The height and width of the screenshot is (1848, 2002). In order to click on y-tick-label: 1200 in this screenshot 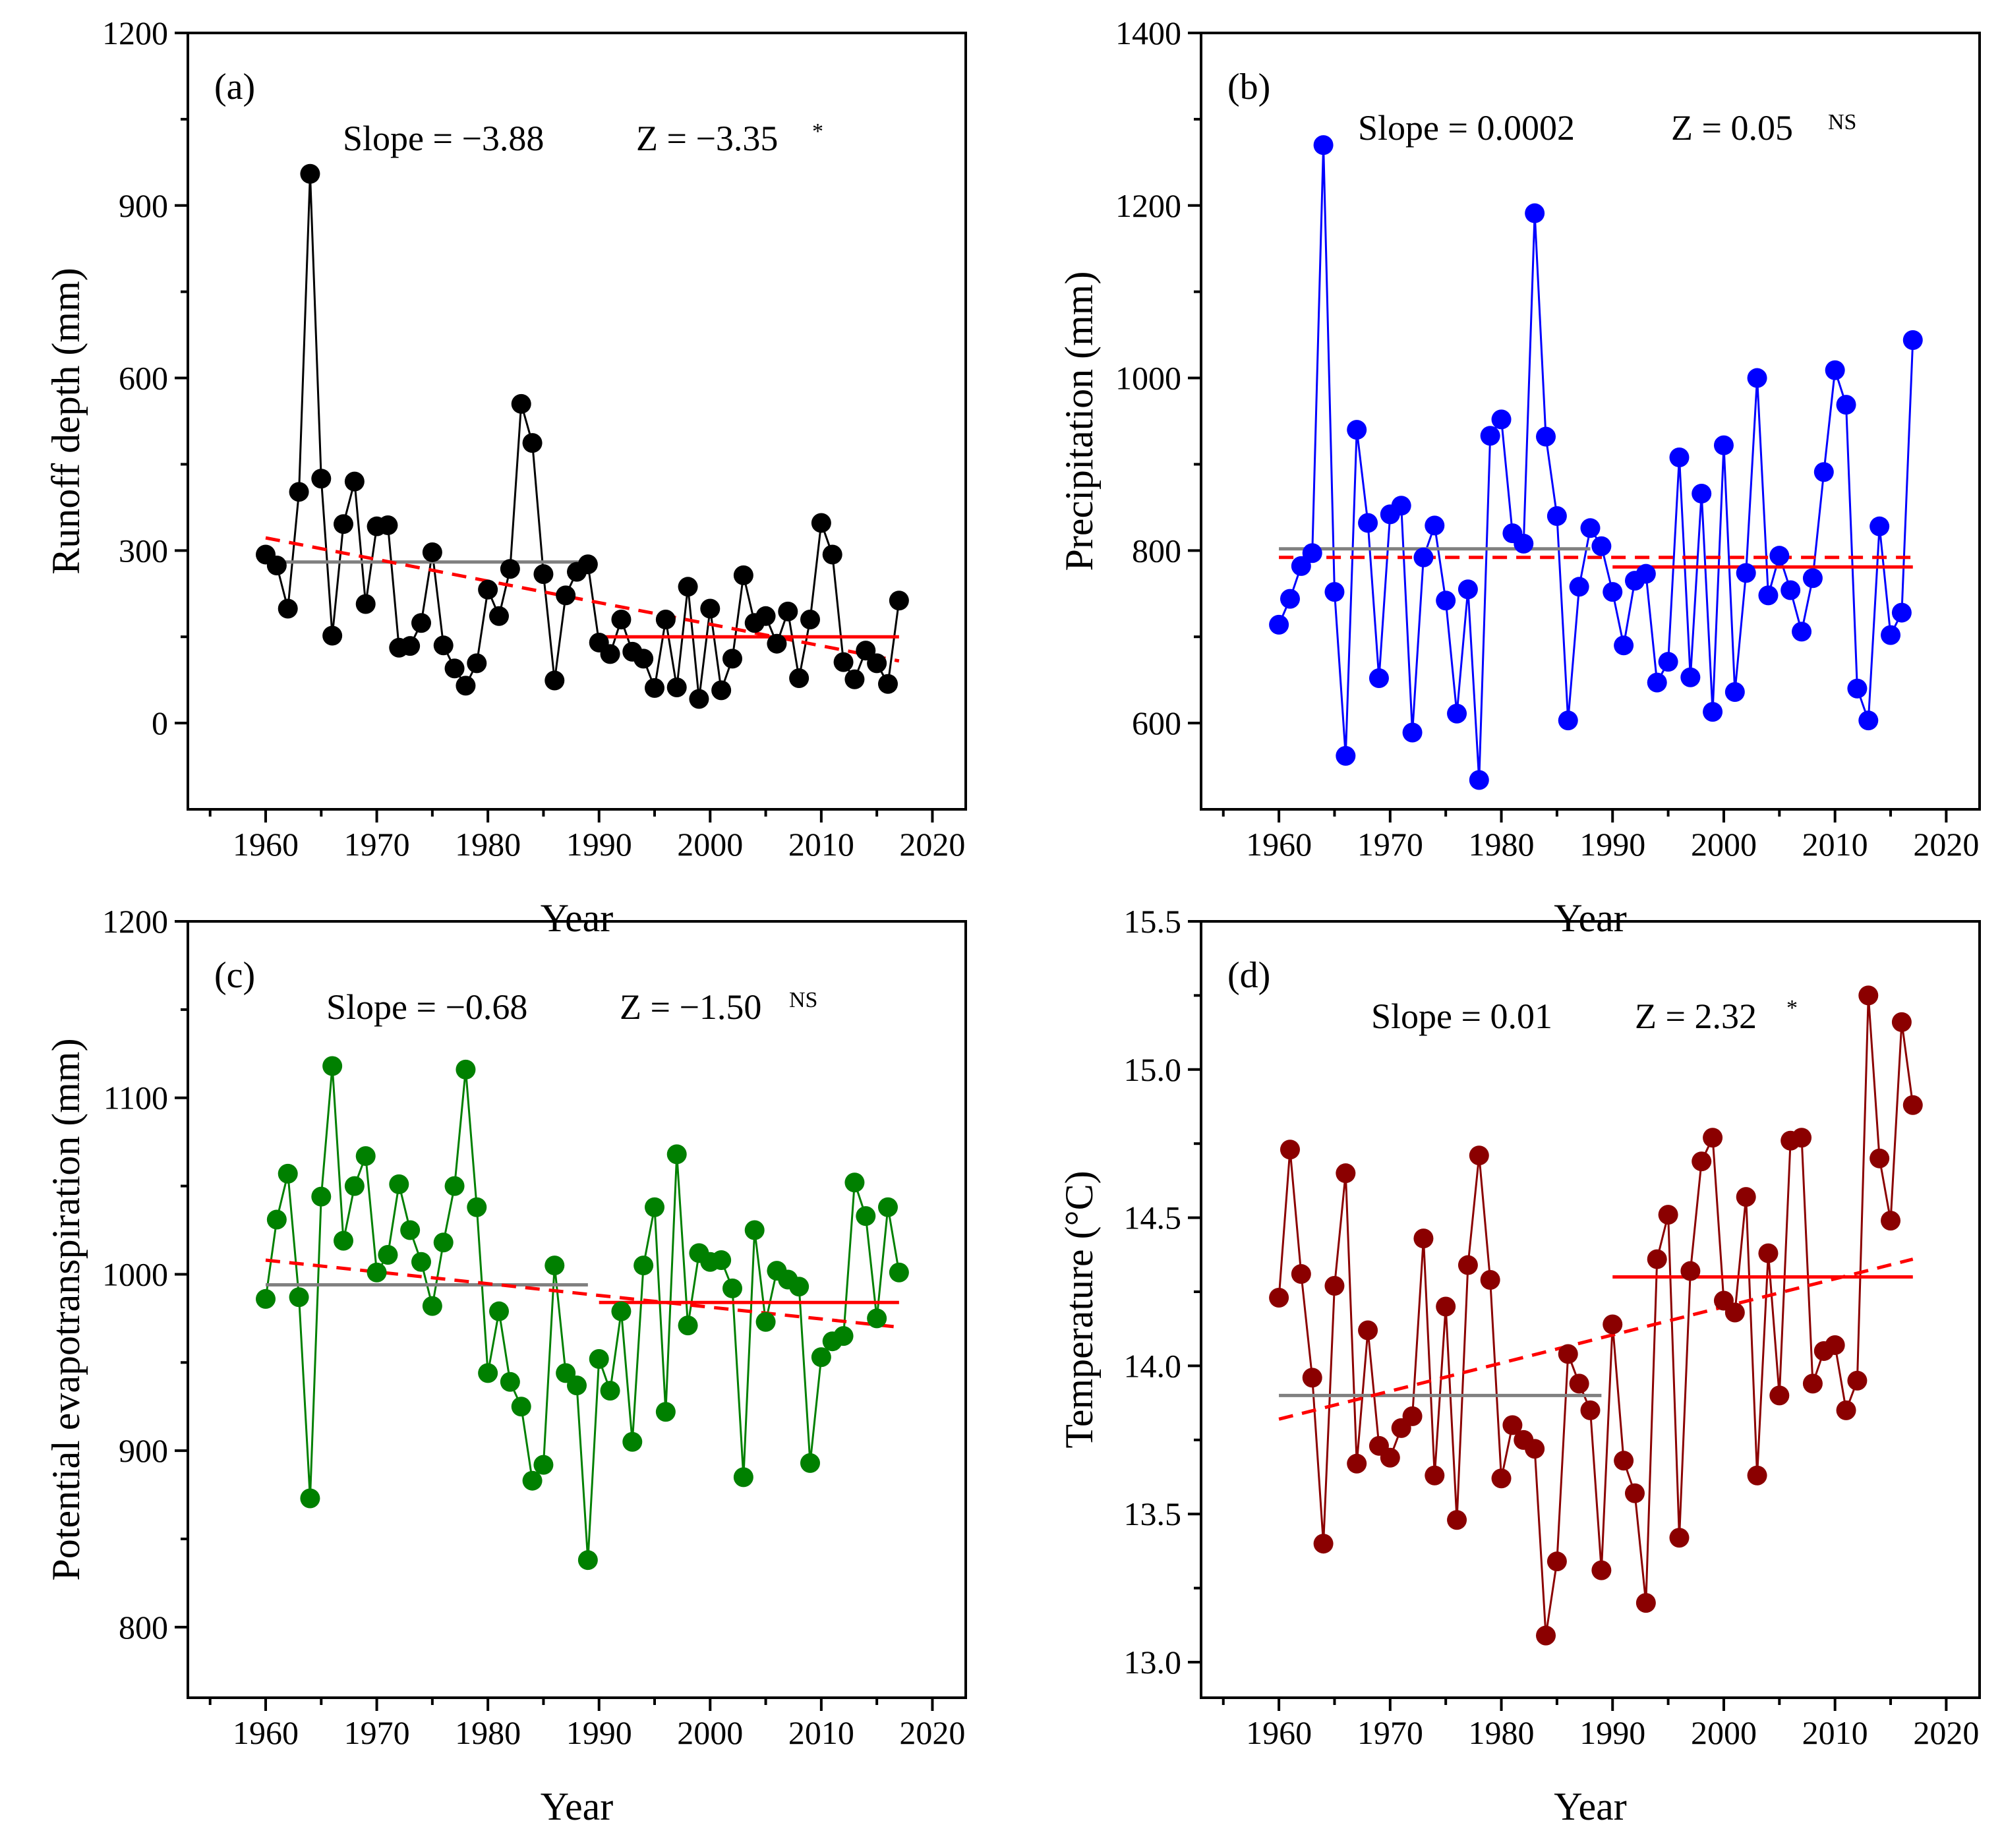, I will do `click(135, 33)`.